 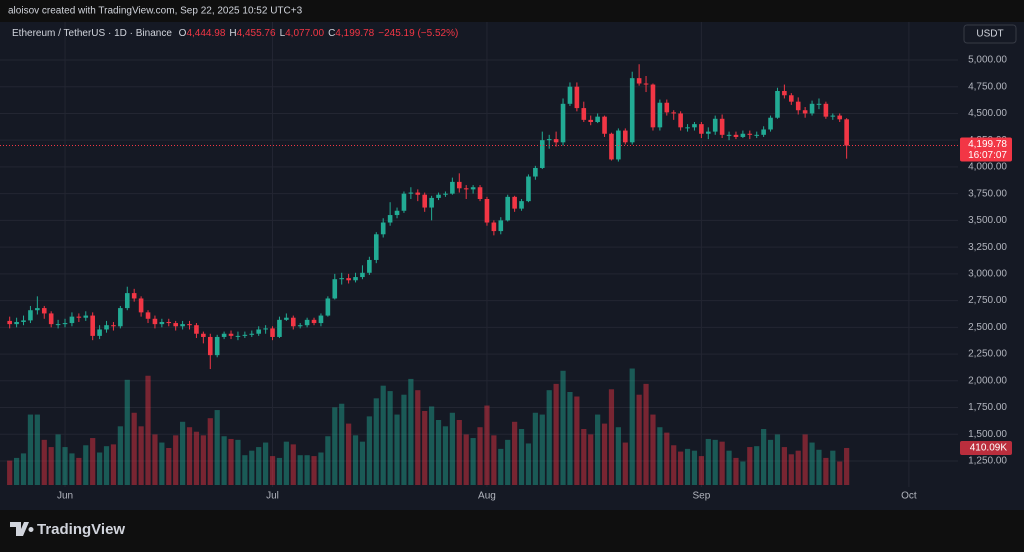 I want to click on ohlc-key: C, so click(x=331, y=33).